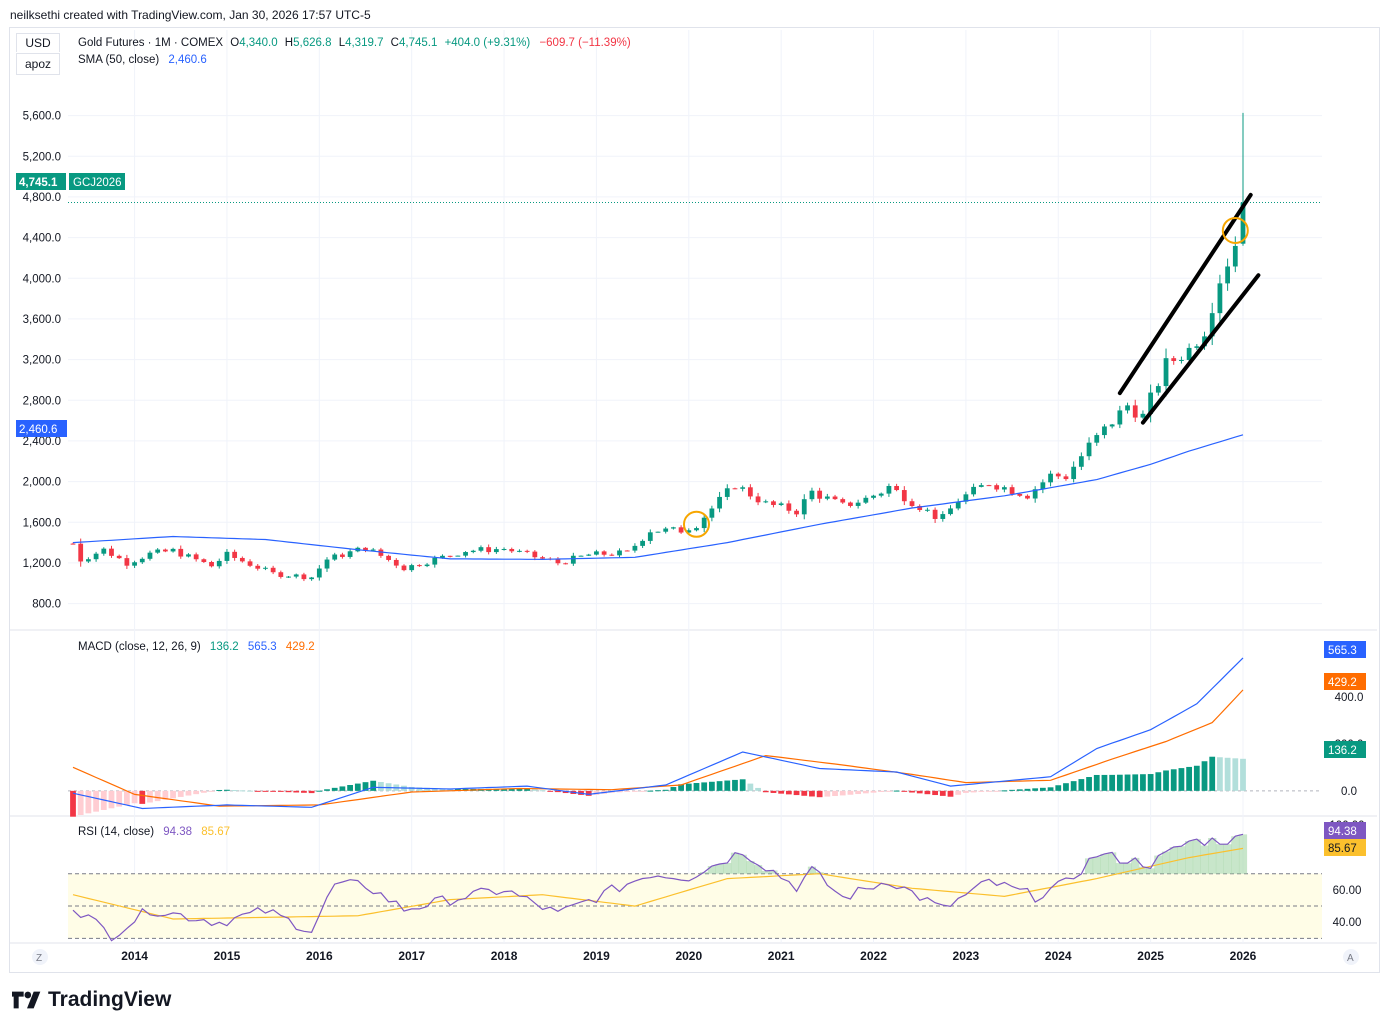  What do you see at coordinates (966, 956) in the screenshot?
I see `x-tick-label: 2023` at bounding box center [966, 956].